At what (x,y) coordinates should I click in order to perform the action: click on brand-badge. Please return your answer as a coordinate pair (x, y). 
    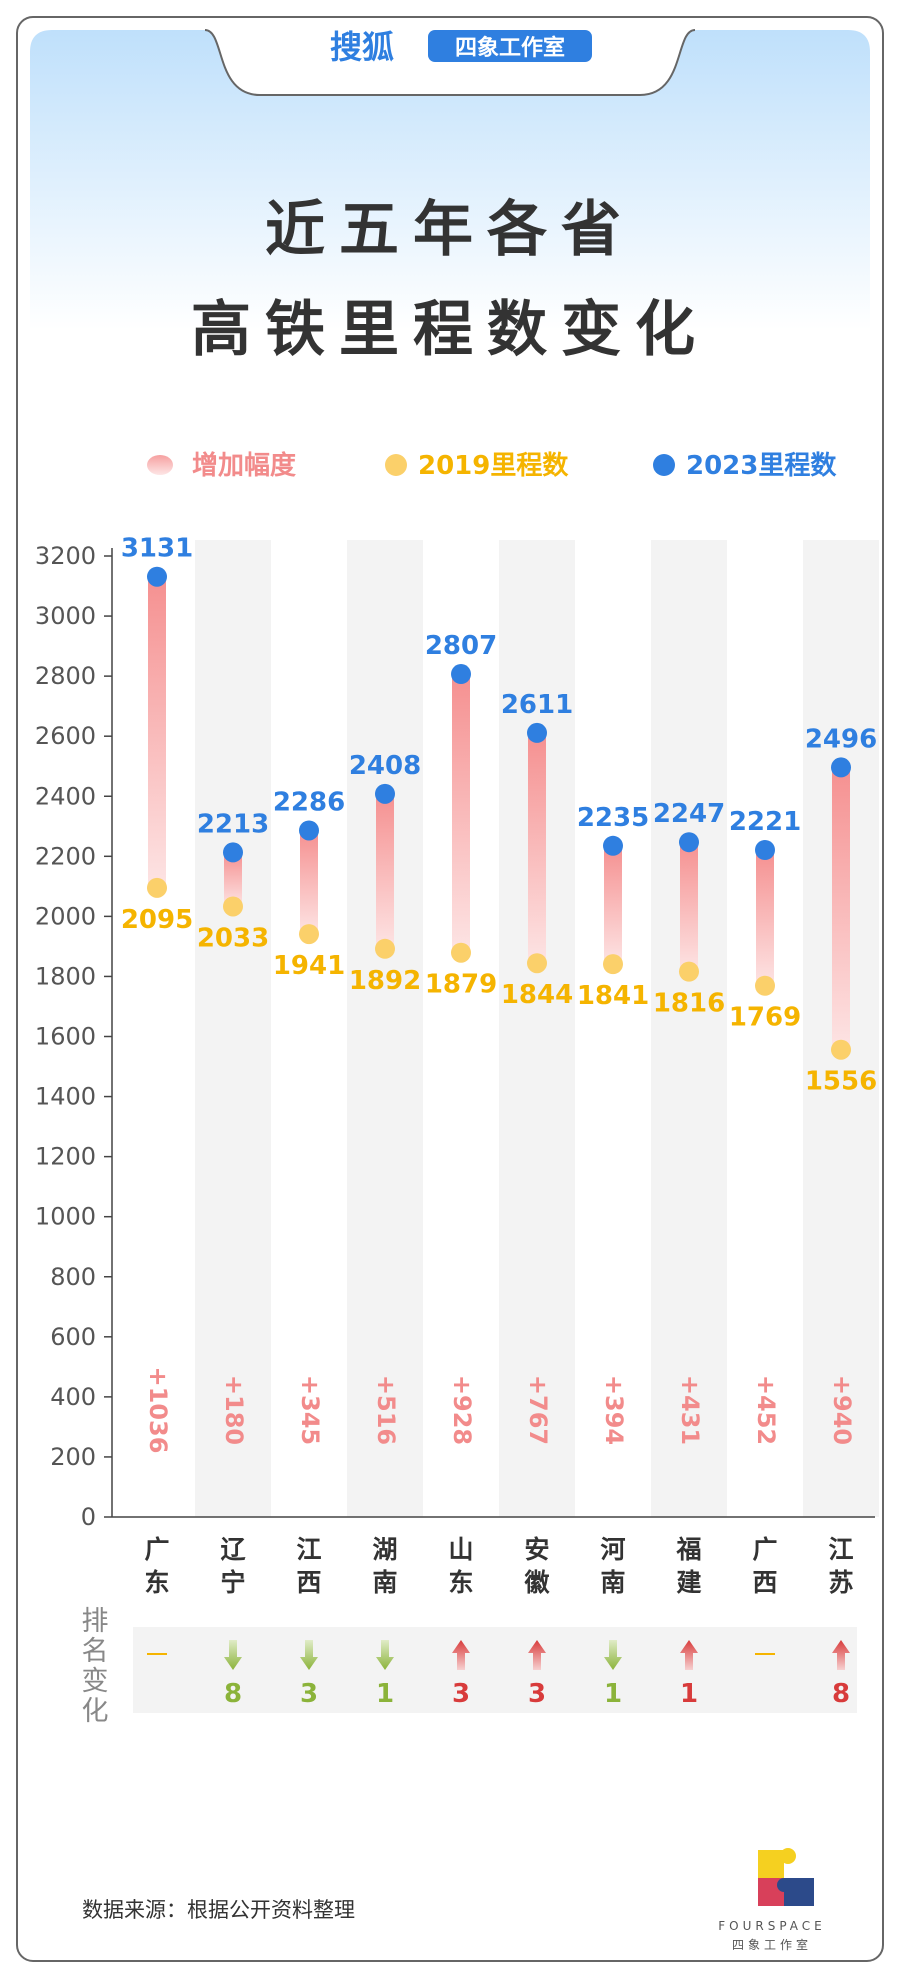
    Looking at the image, I should click on (510, 46).